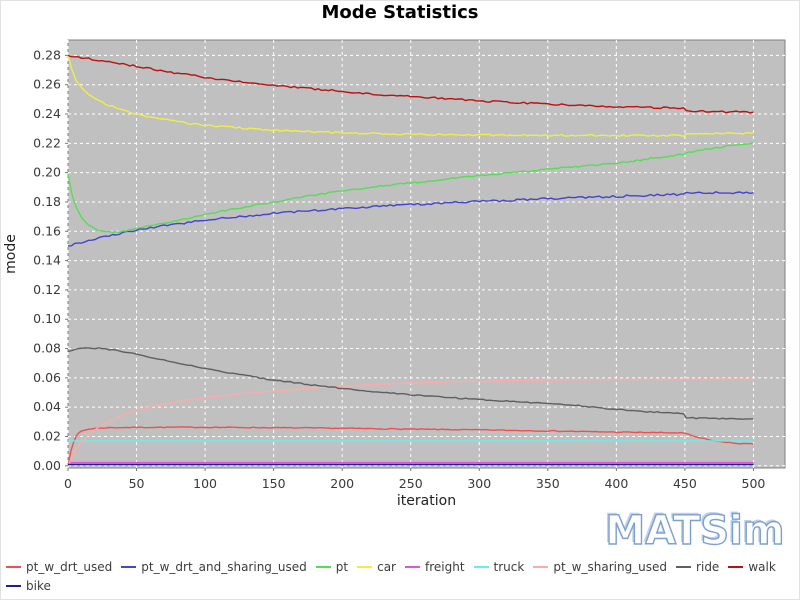 The height and width of the screenshot is (600, 800). What do you see at coordinates (47, 435) in the screenshot?
I see `y-tick-label: 0.02` at bounding box center [47, 435].